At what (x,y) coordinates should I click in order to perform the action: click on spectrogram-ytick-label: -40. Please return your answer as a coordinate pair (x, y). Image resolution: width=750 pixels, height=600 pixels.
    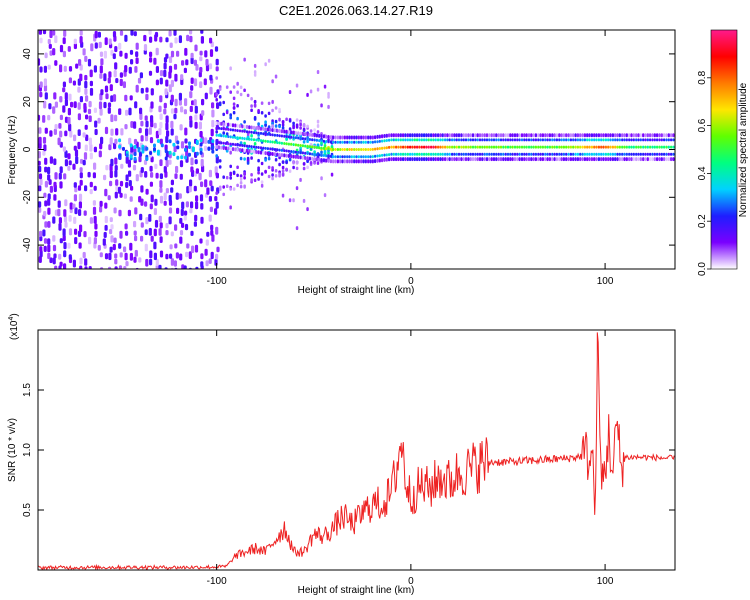
    Looking at the image, I should click on (27, 244).